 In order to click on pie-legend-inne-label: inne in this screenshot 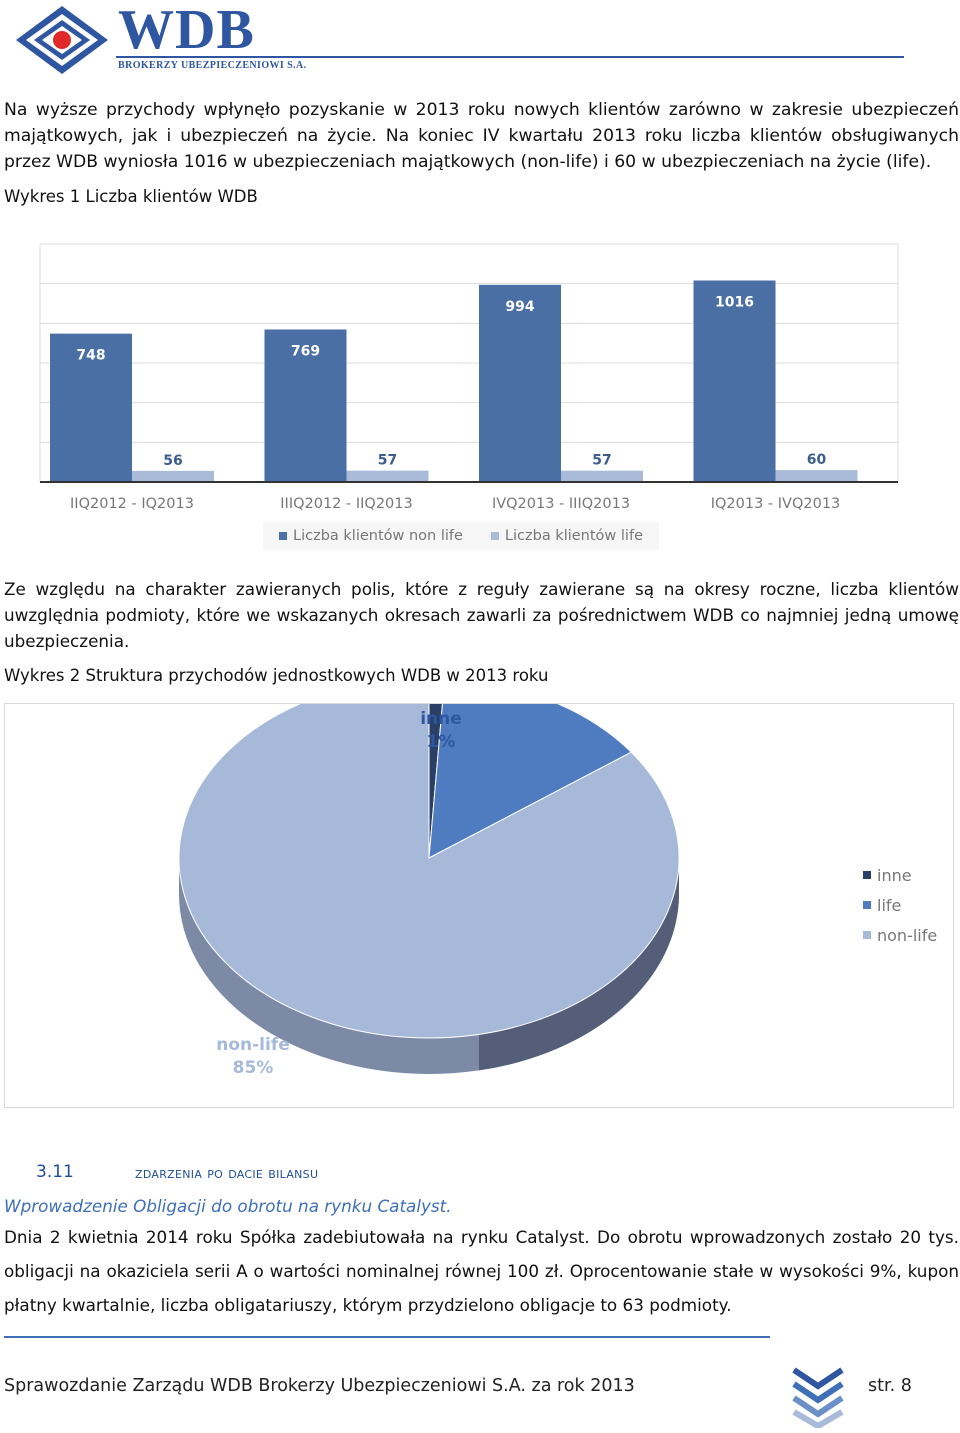, I will do `click(894, 875)`.